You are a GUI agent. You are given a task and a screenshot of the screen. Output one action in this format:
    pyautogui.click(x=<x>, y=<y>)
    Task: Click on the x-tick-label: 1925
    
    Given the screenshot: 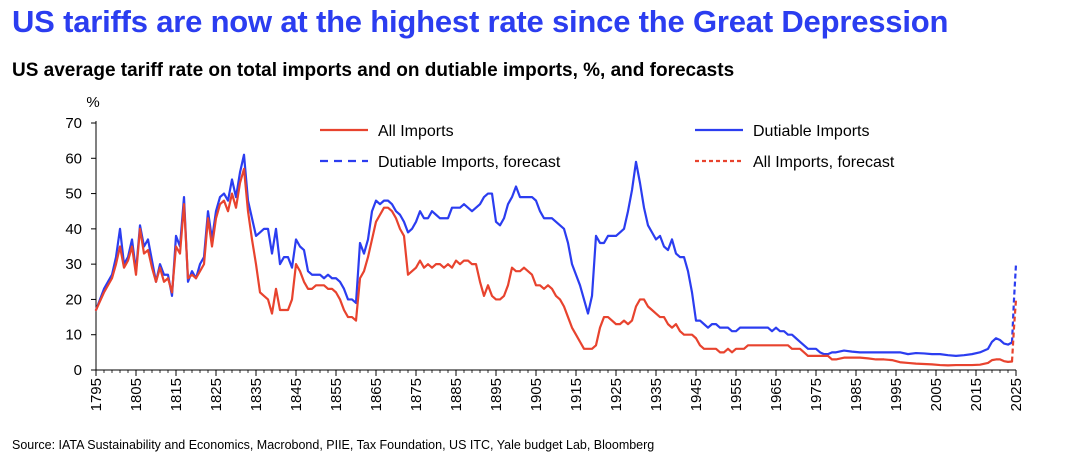 What is the action you would take?
    pyautogui.click(x=616, y=394)
    